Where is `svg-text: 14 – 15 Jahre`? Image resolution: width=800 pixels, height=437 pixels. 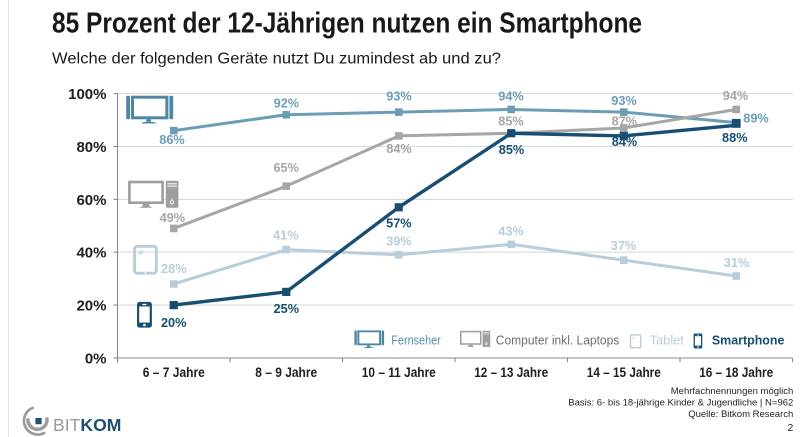 svg-text: 14 – 15 Jahre is located at coordinates (624, 372).